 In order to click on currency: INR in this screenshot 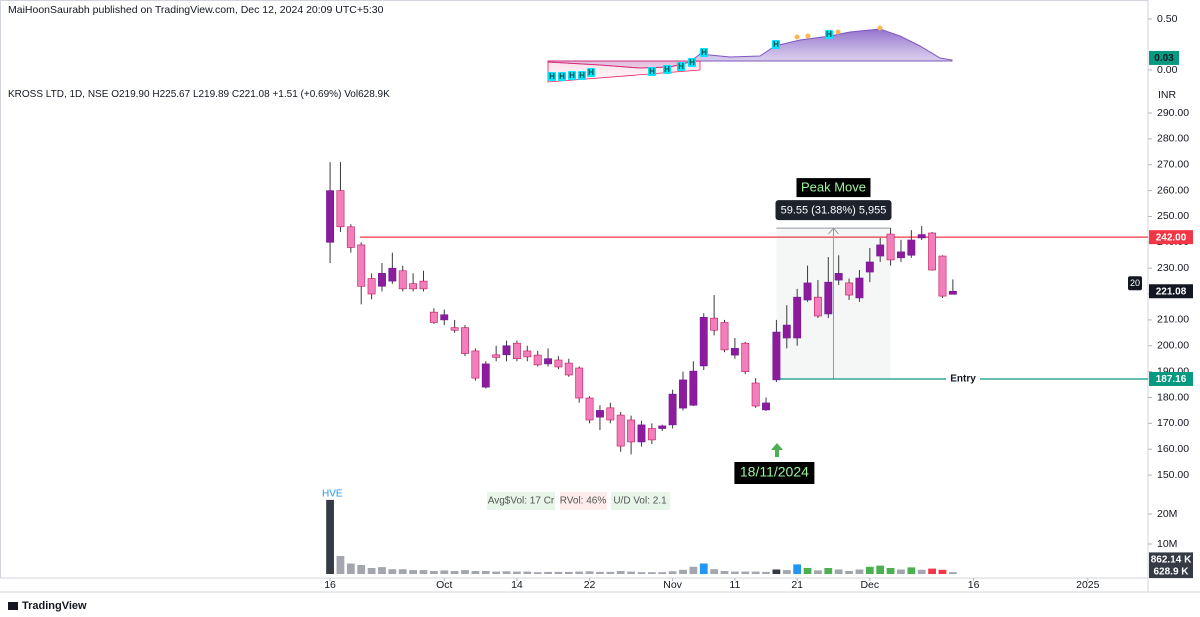, I will do `click(1167, 95)`.